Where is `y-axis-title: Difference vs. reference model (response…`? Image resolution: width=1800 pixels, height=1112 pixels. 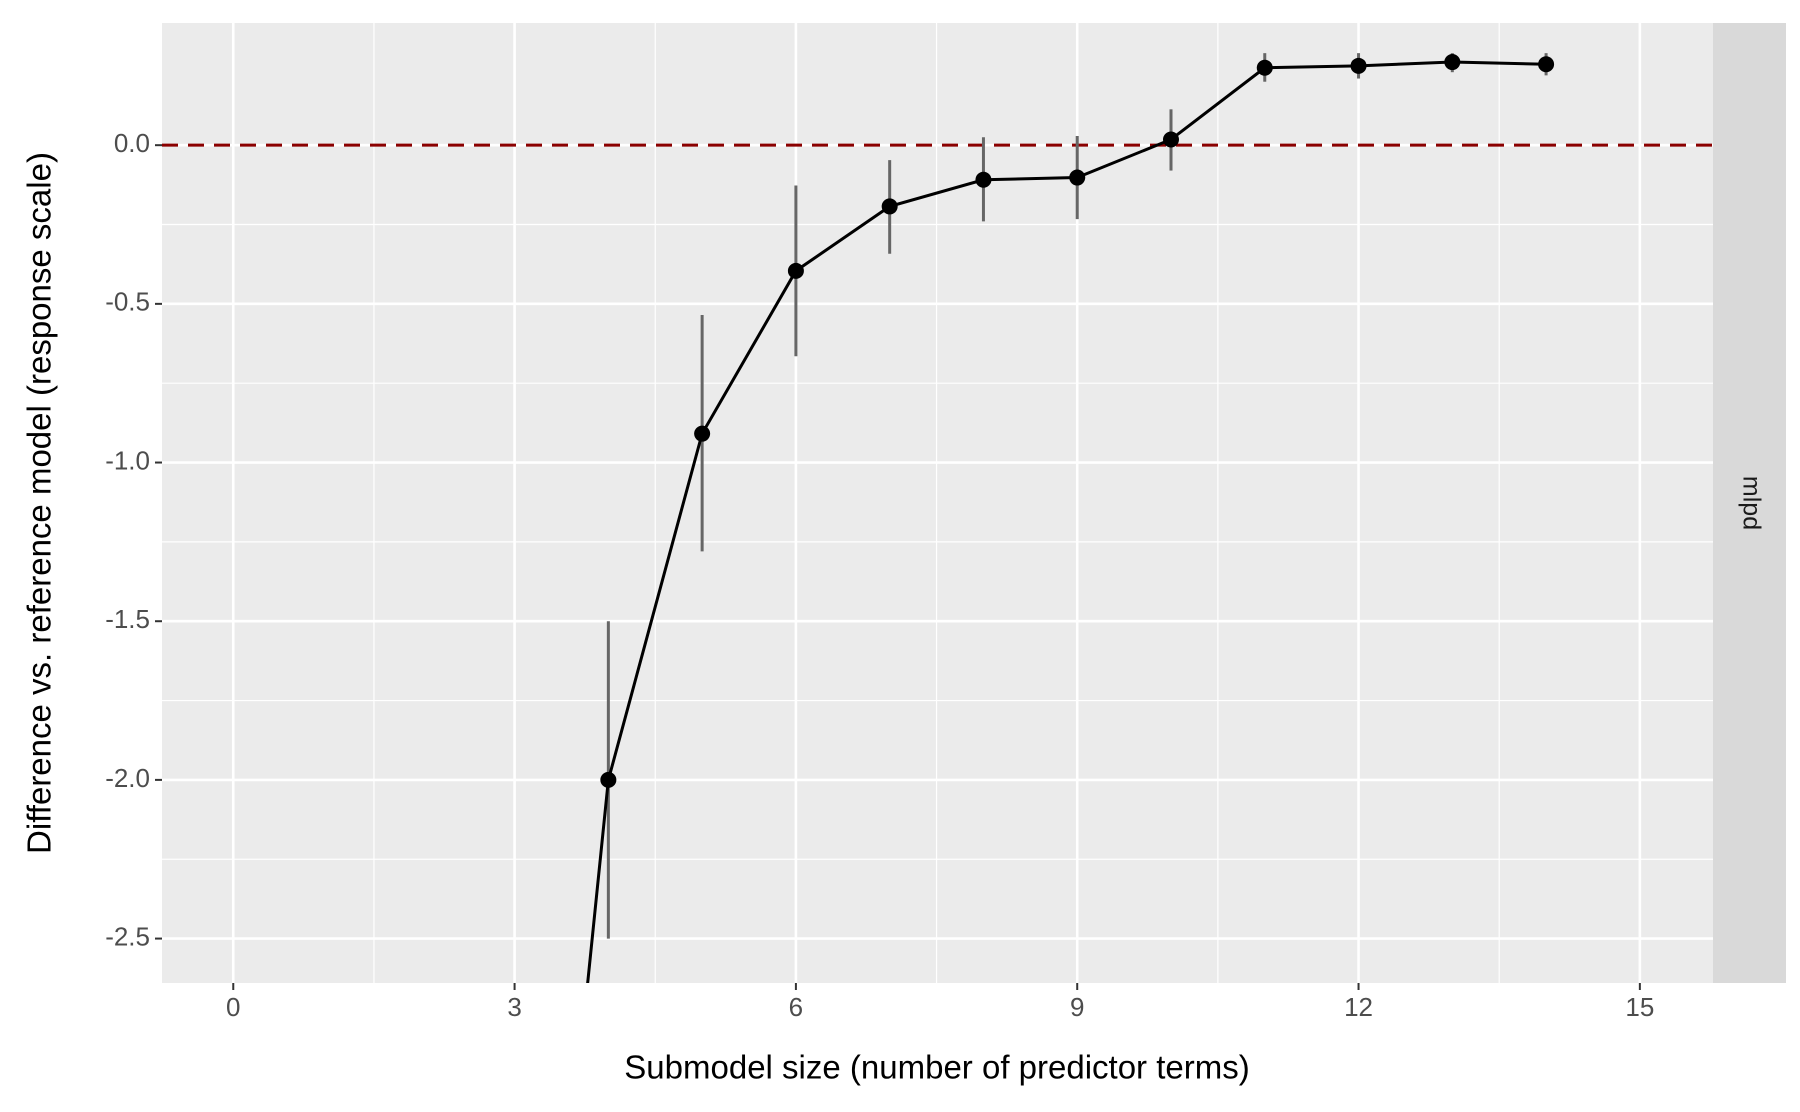
y-axis-title: Difference vs. reference model (response… is located at coordinates (39, 503).